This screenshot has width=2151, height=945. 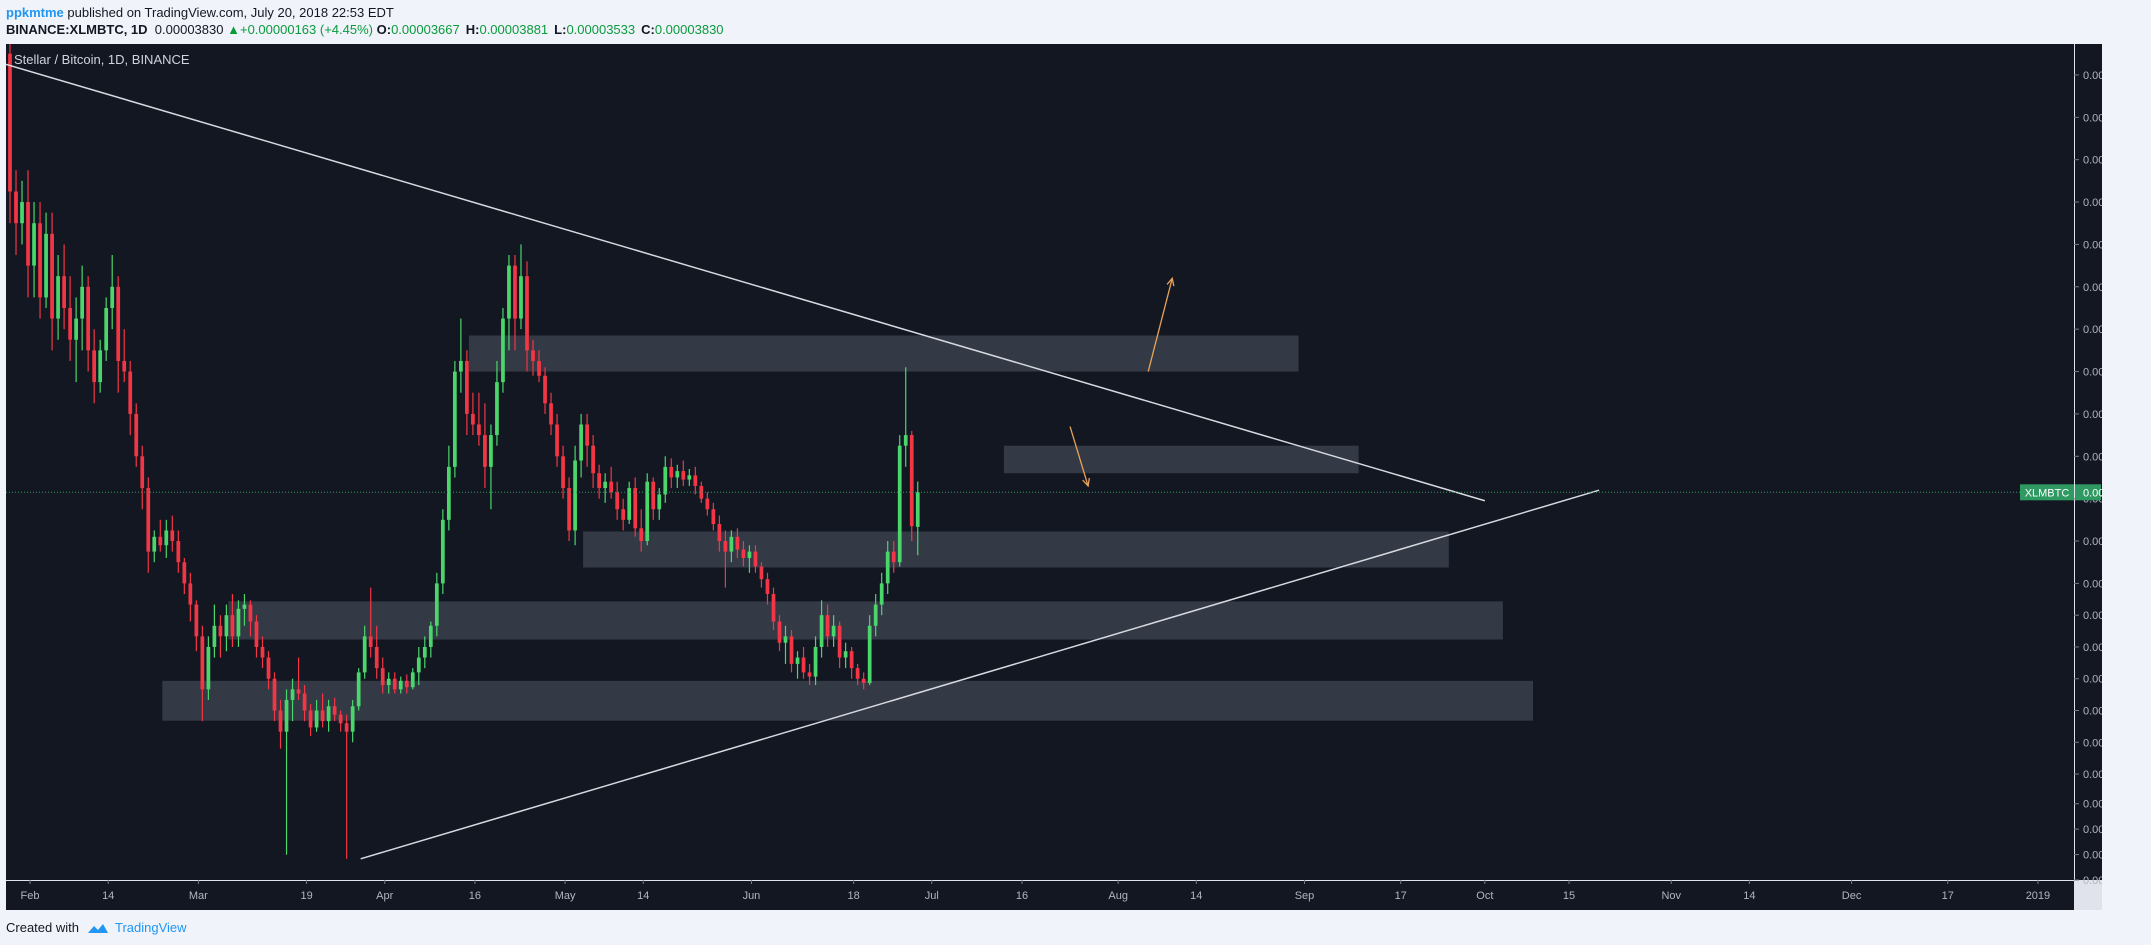 I want to click on arrow-head, so click(x=1086, y=482).